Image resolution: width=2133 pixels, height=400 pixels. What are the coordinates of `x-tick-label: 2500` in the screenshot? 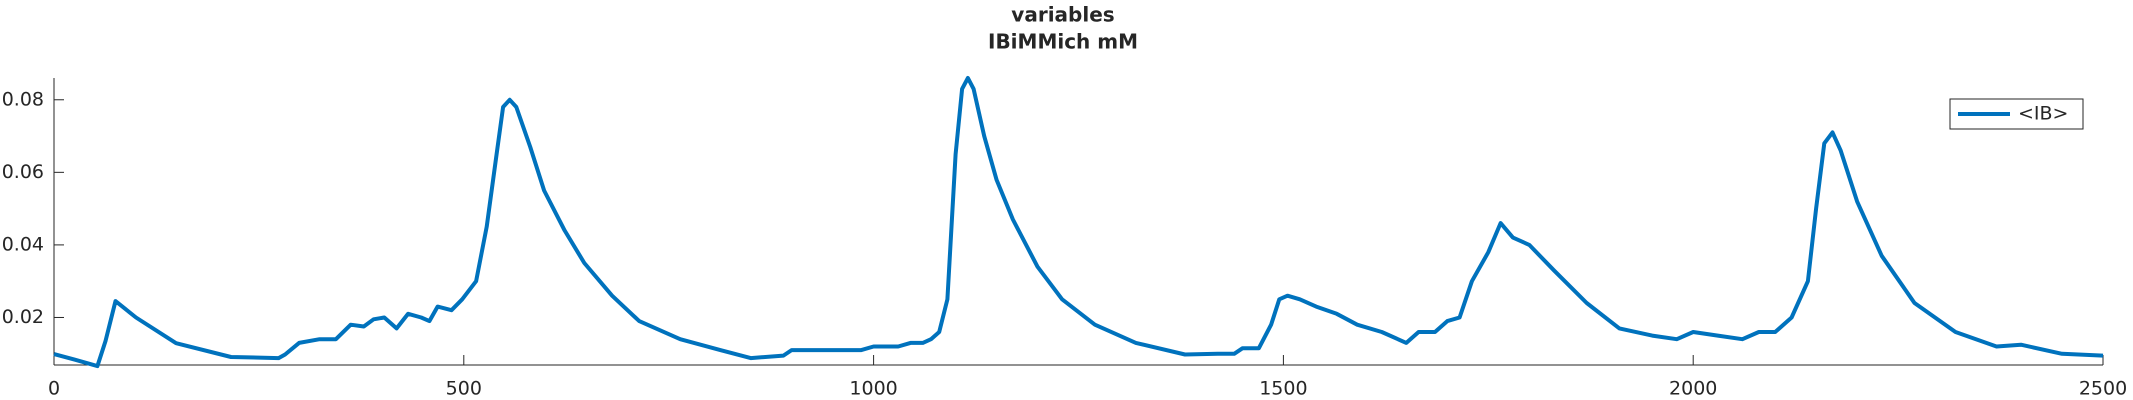 It's located at (2103, 389).